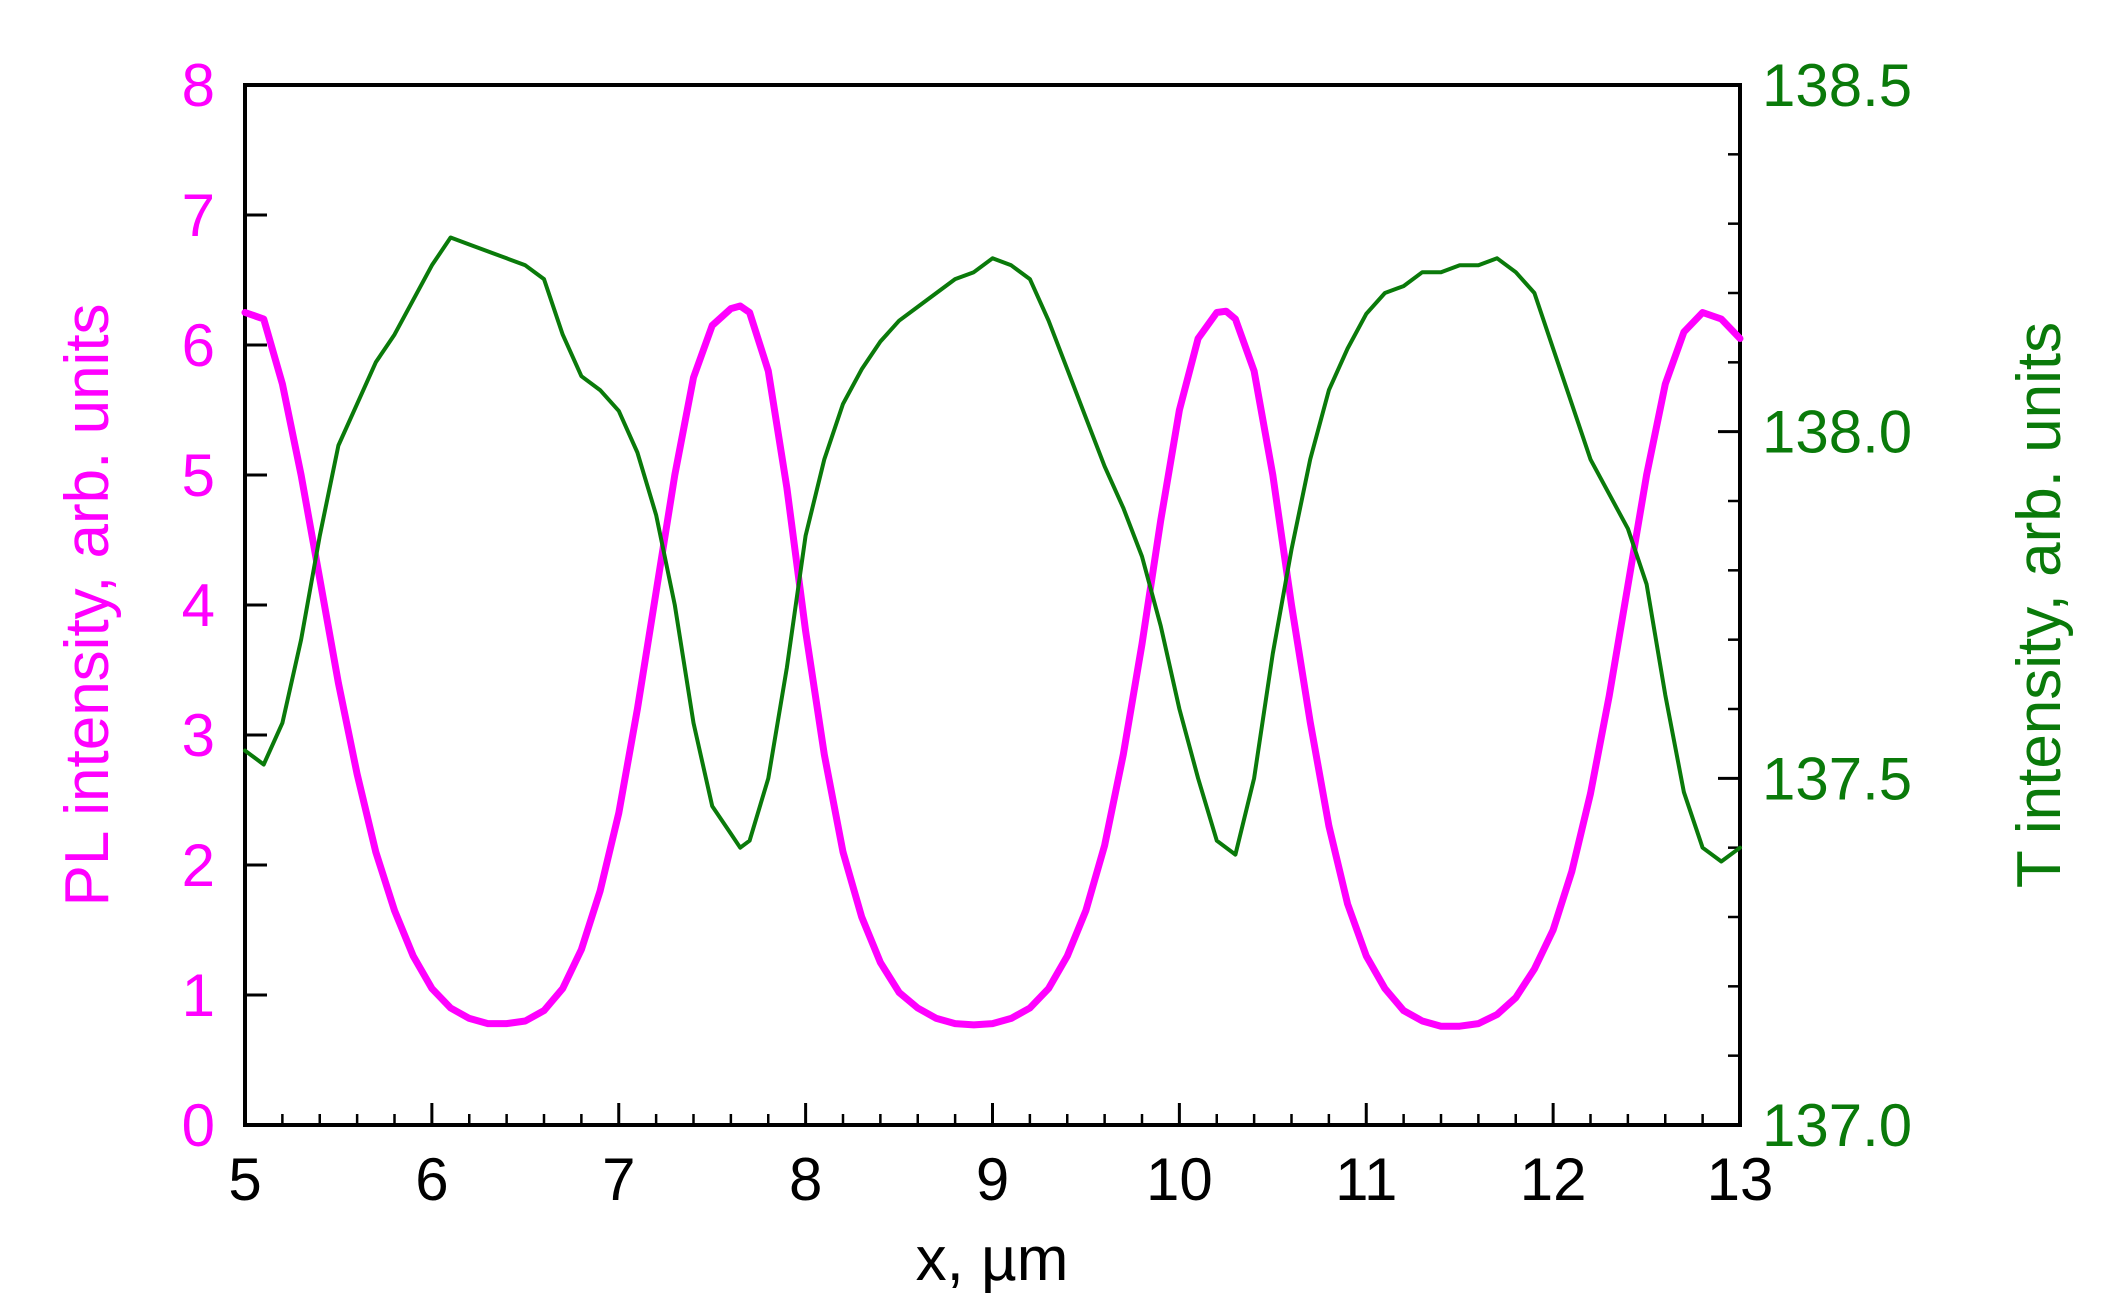  Describe the element at coordinates (992, 1259) in the screenshot. I see `x-axis-title: x, µm` at that location.